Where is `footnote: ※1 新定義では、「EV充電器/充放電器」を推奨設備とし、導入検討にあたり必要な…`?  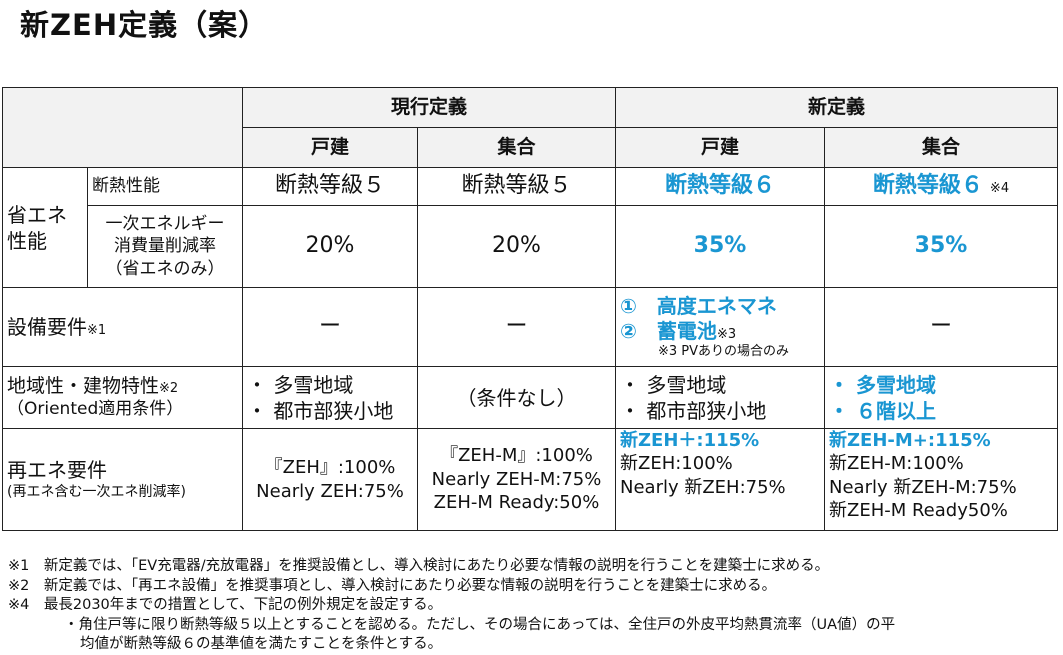
footnote: ※1 新定義では、「EV充電器/充放電器」を推奨設備とし、導入検討にあたり必要な… is located at coordinates (419, 566).